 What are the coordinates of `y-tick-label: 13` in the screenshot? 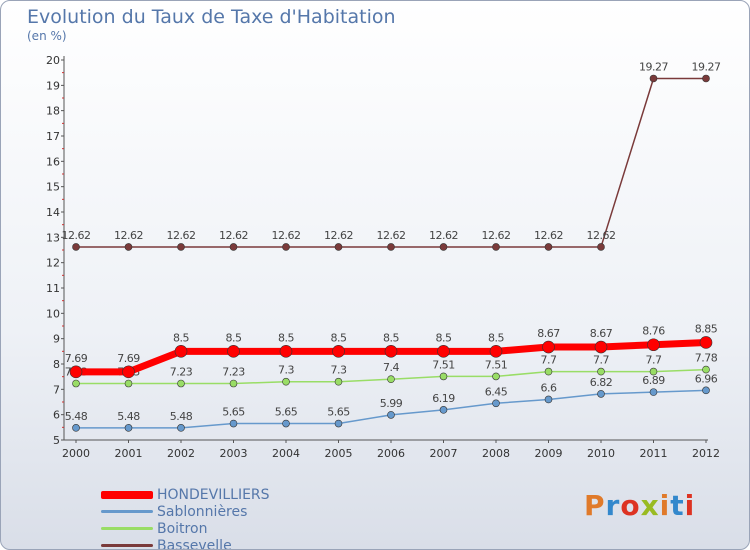 It's located at (53, 237).